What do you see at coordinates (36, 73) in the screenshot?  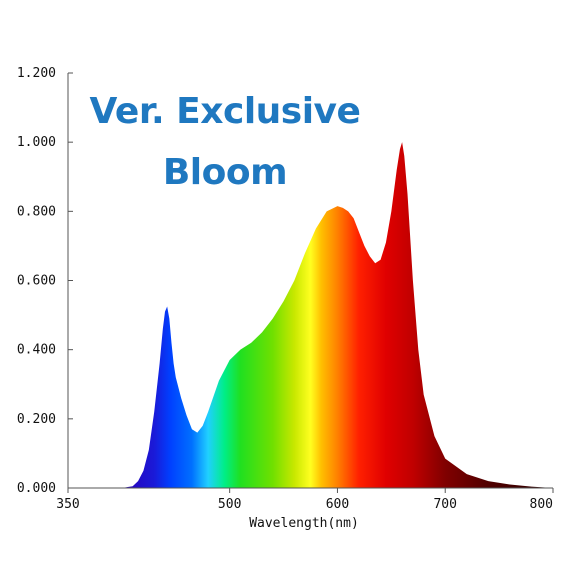 I see `y-tick-label: 1.200` at bounding box center [36, 73].